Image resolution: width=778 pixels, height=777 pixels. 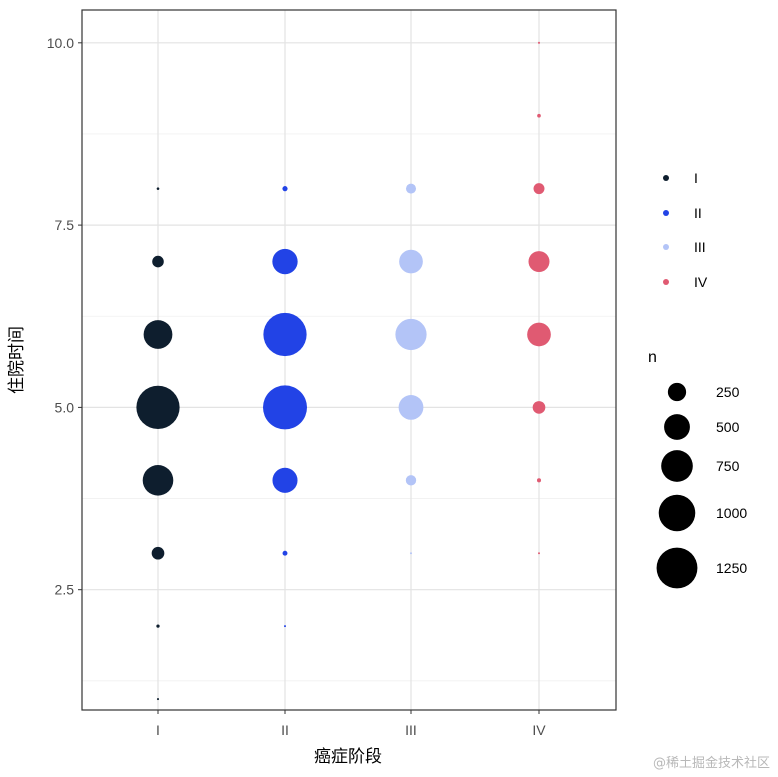 What do you see at coordinates (731, 513) in the screenshot?
I see `legend-size-label: 1000` at bounding box center [731, 513].